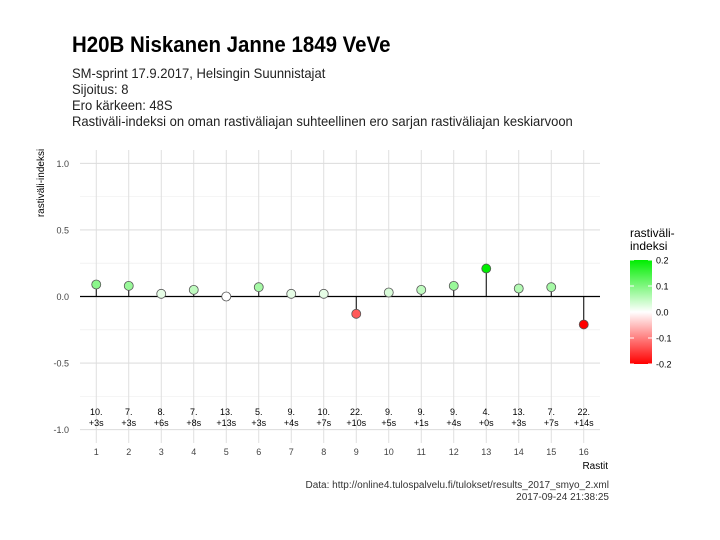  What do you see at coordinates (226, 412) in the screenshot?
I see `rank-label-5: 13.` at bounding box center [226, 412].